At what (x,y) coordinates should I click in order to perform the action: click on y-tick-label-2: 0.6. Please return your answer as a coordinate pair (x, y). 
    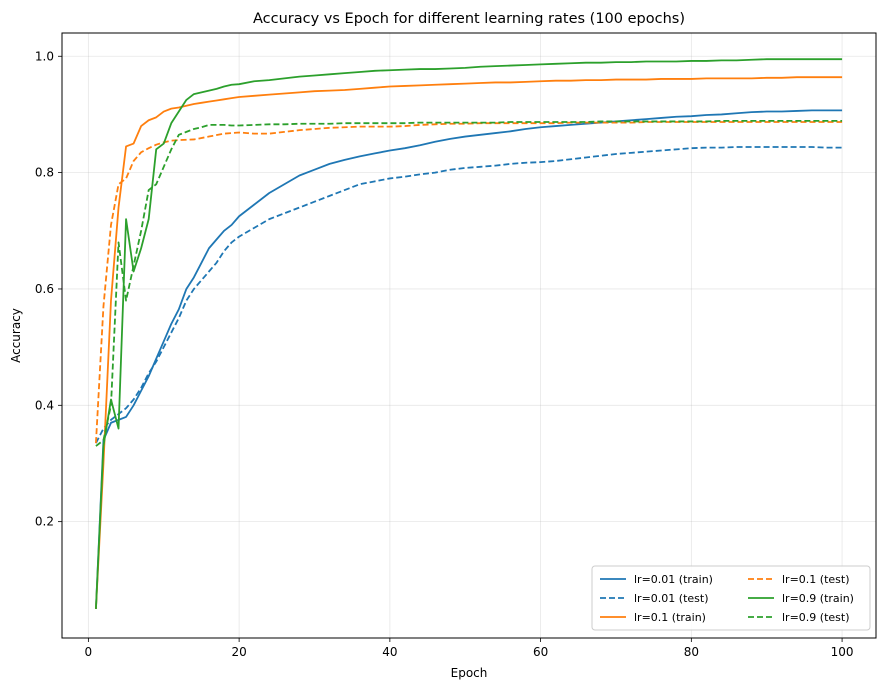
    Looking at the image, I should click on (44, 289).